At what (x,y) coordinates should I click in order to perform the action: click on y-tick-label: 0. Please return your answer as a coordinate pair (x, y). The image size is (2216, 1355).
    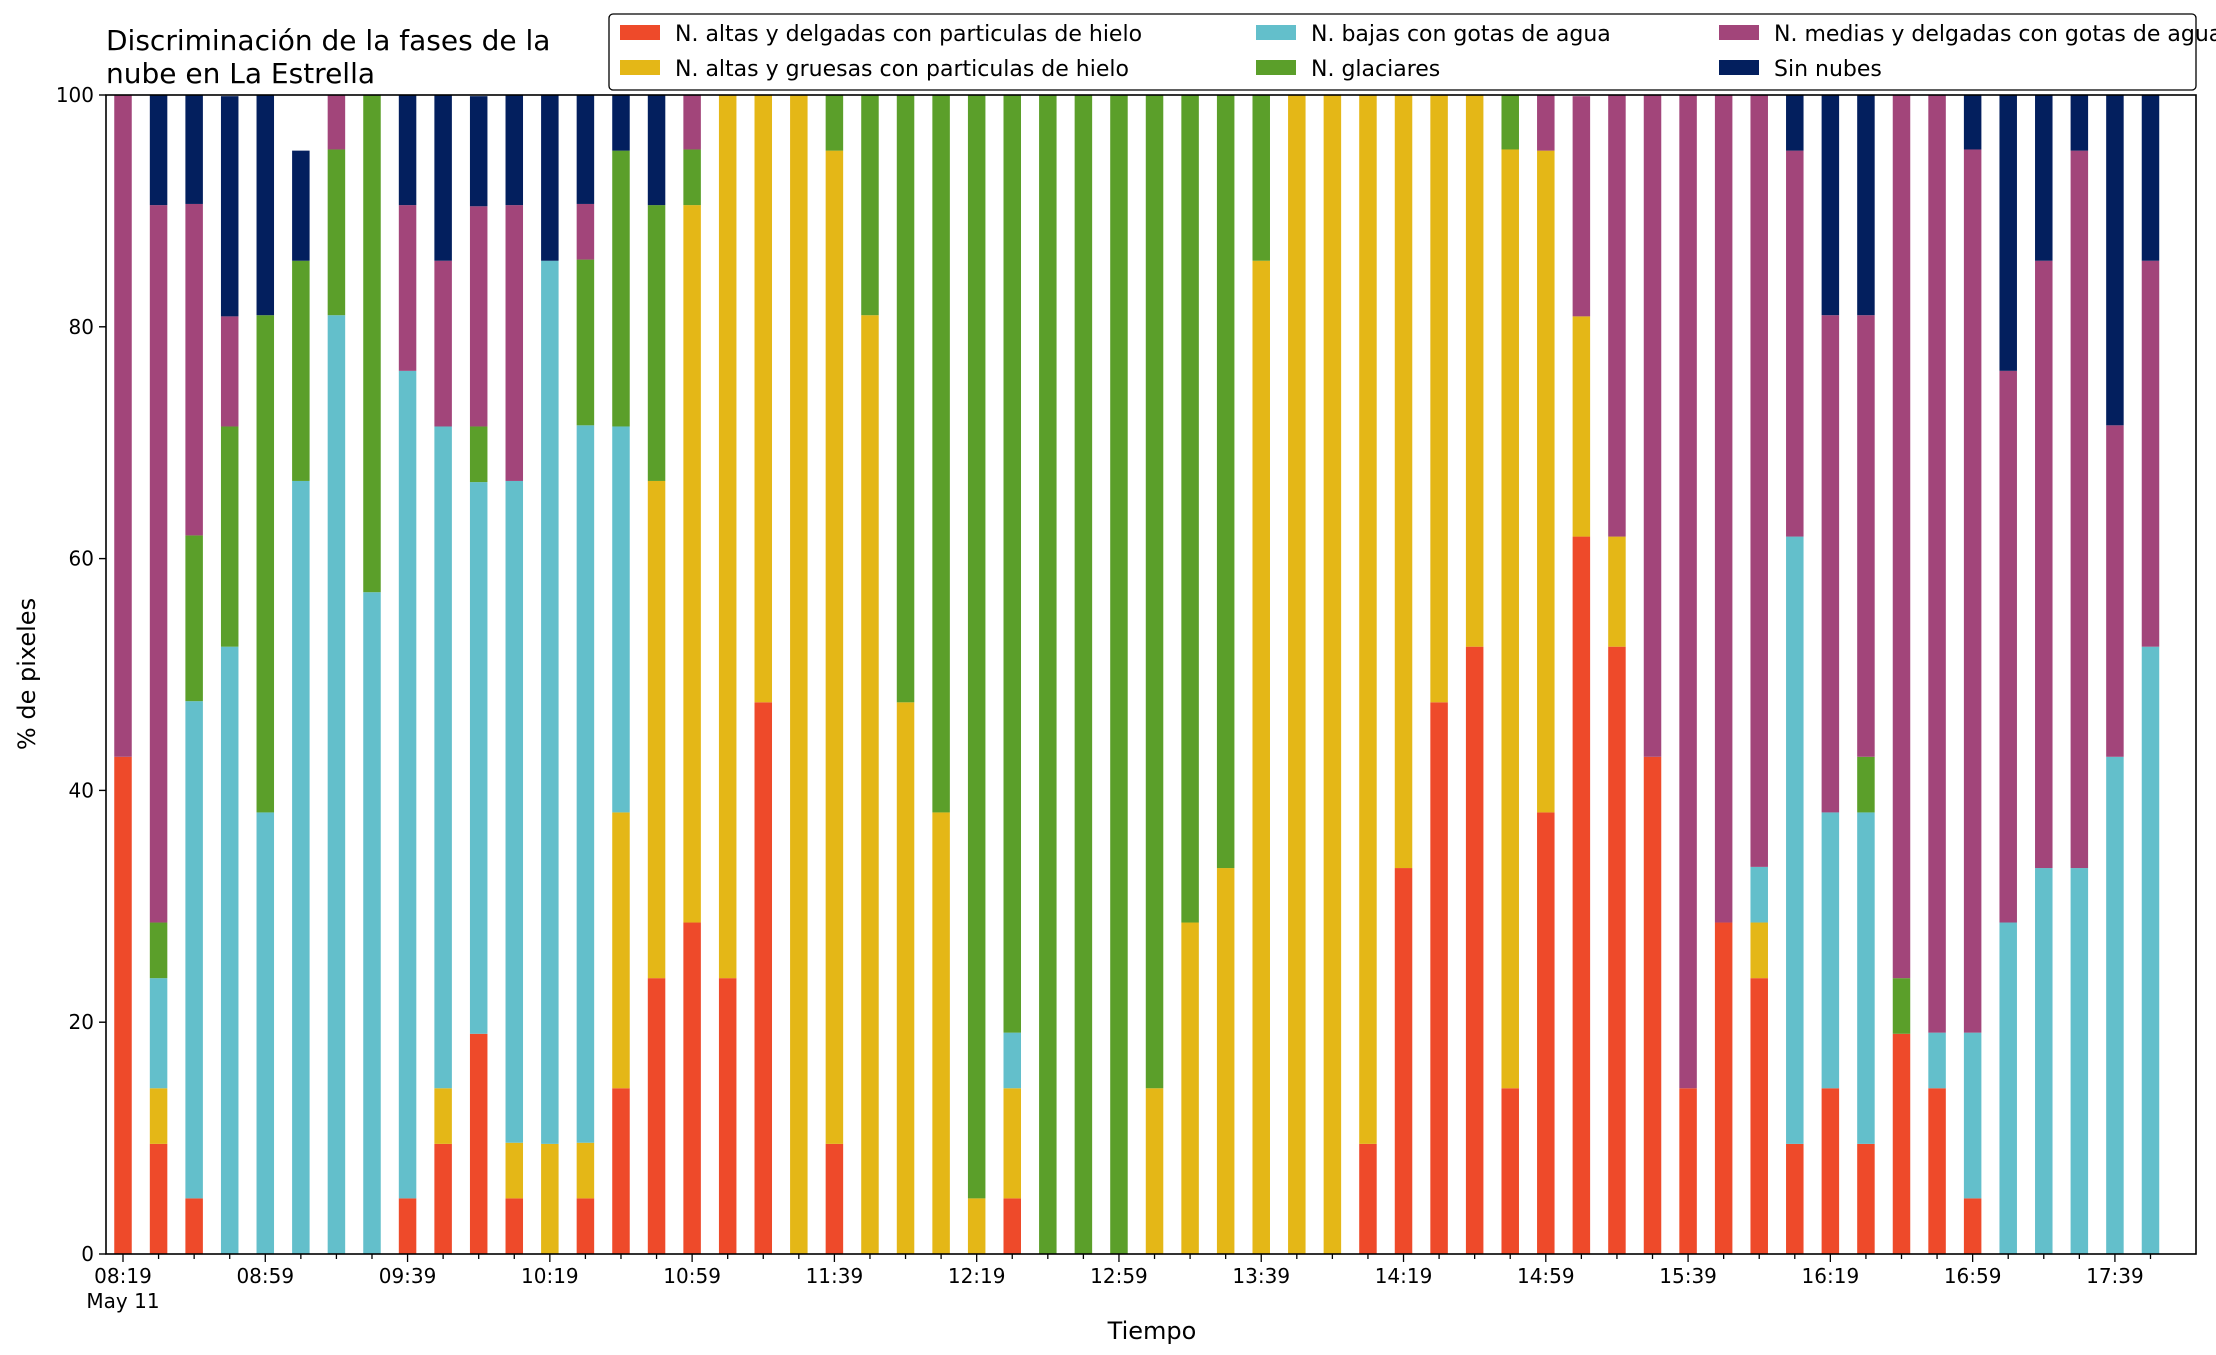
    Looking at the image, I should click on (87, 1254).